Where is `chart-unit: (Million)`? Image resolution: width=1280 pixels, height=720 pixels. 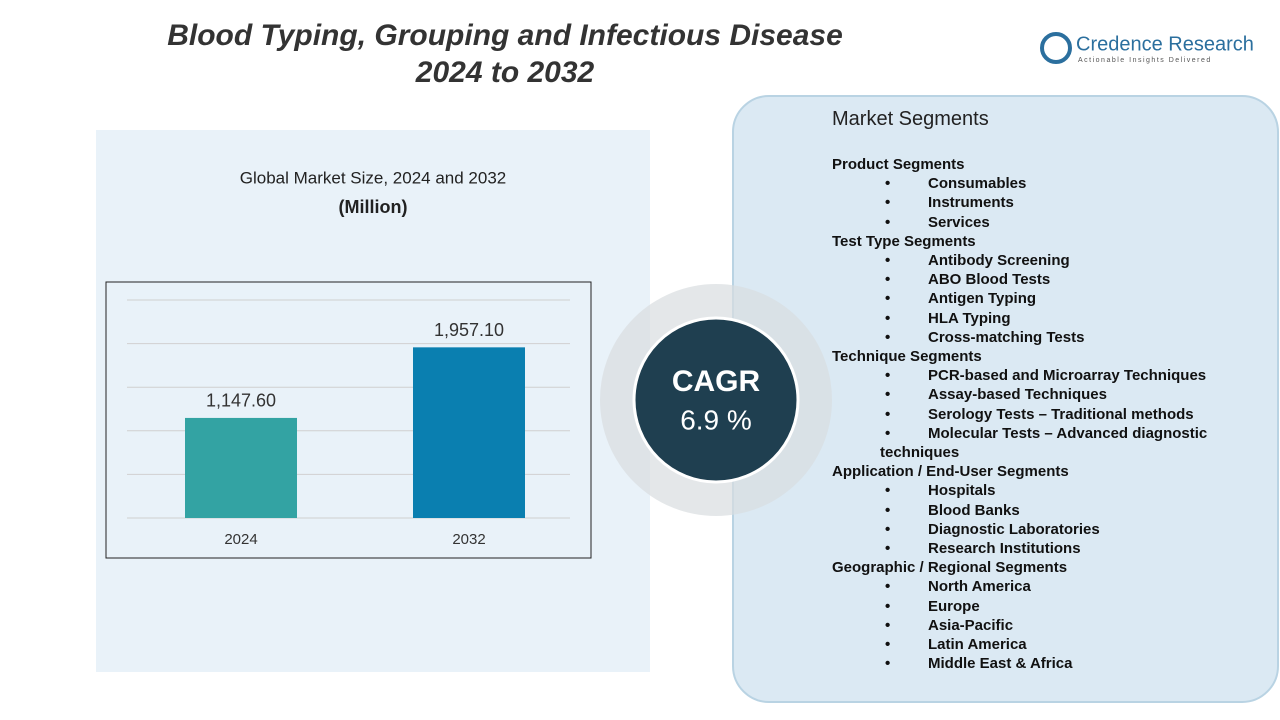 chart-unit: (Million) is located at coordinates (373, 207).